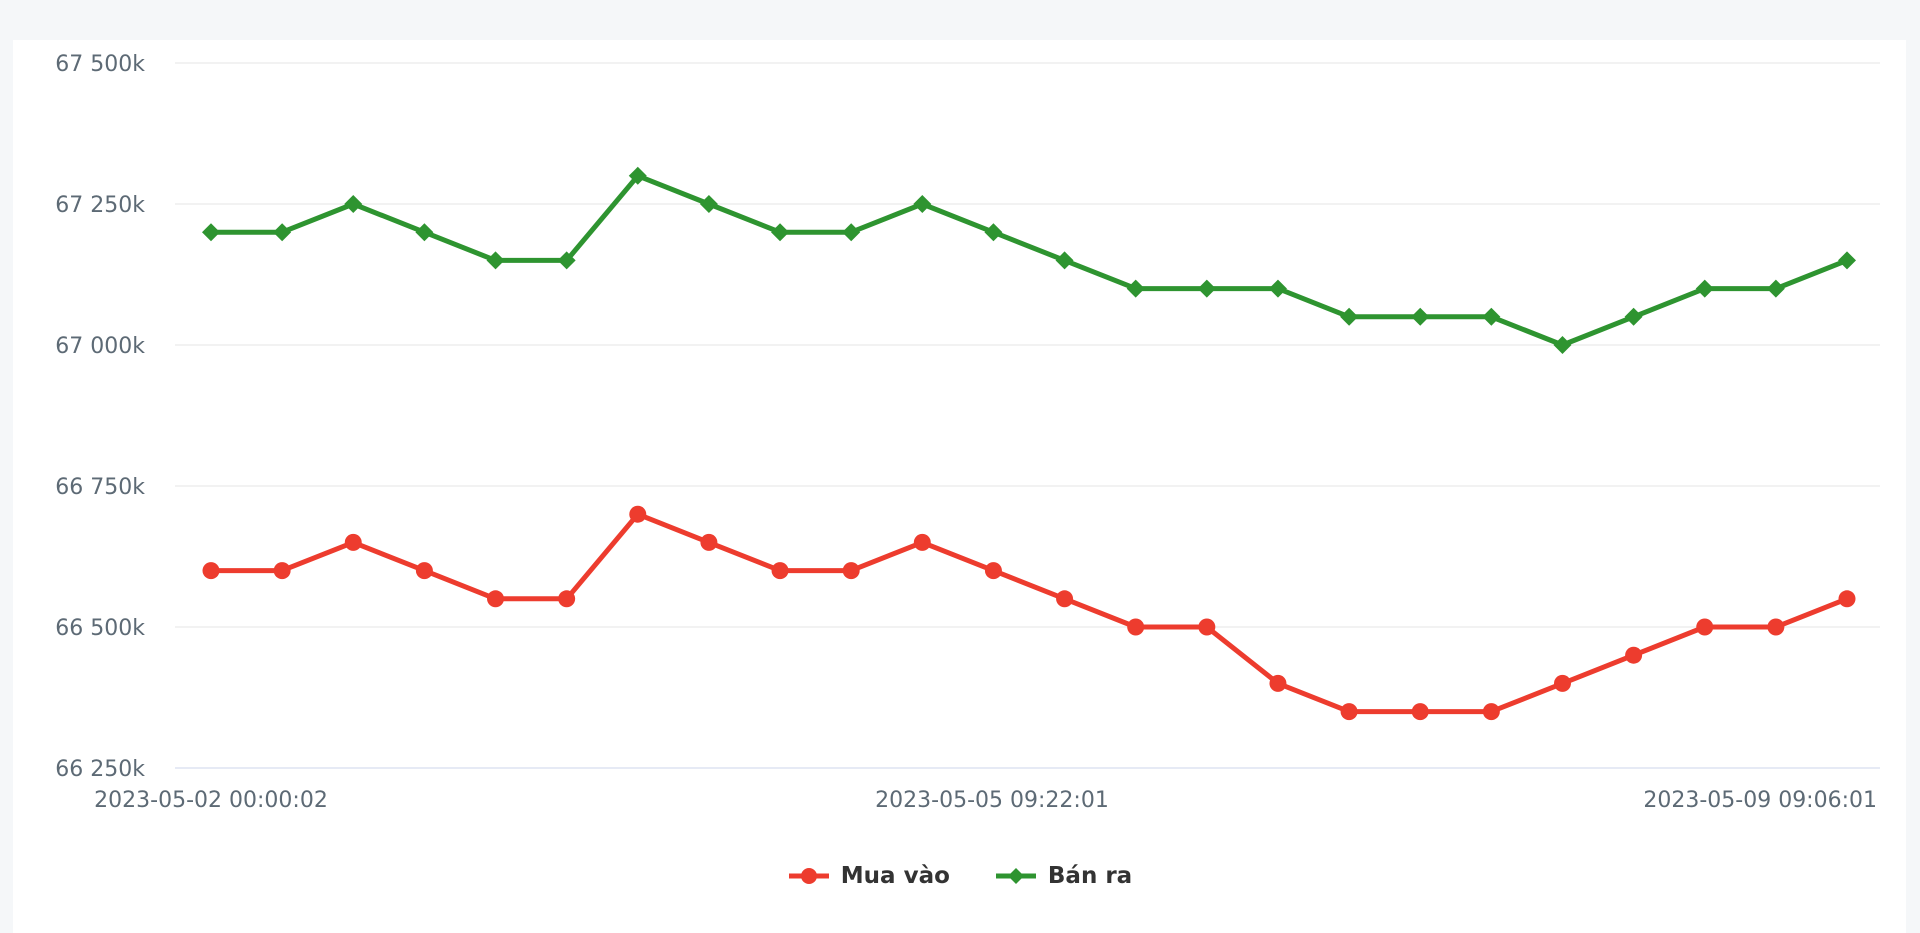 The width and height of the screenshot is (1920, 933). I want to click on y-axis-label: 66 750k, so click(100, 487).